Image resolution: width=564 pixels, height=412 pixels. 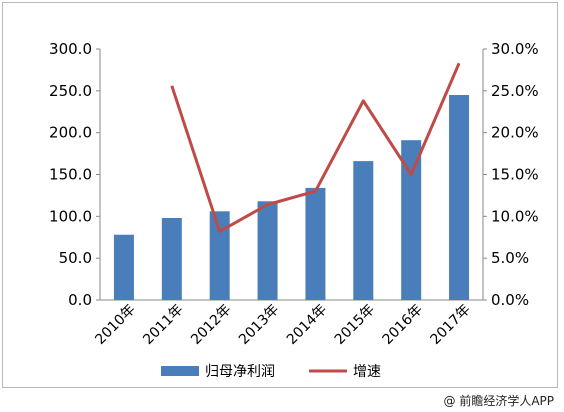 I want to click on right-tick-label: 30.0%, so click(x=515, y=49).